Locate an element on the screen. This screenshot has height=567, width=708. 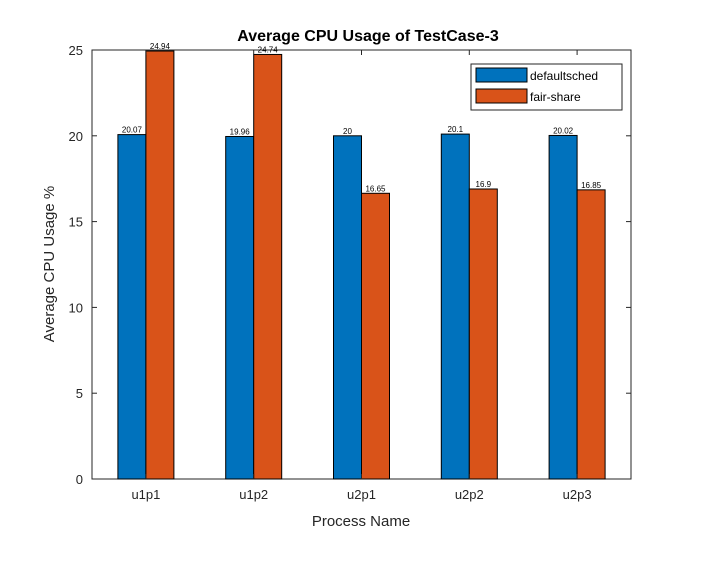
legend-swatch-defaultsched is located at coordinates (501, 75).